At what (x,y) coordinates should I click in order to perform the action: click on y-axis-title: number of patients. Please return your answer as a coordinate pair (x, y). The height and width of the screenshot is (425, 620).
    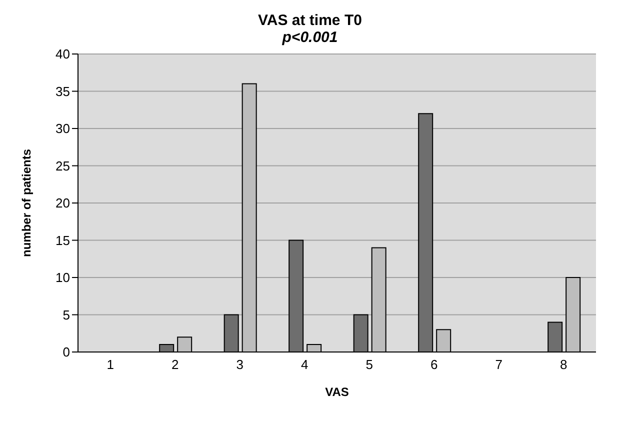
    Looking at the image, I should click on (26, 203).